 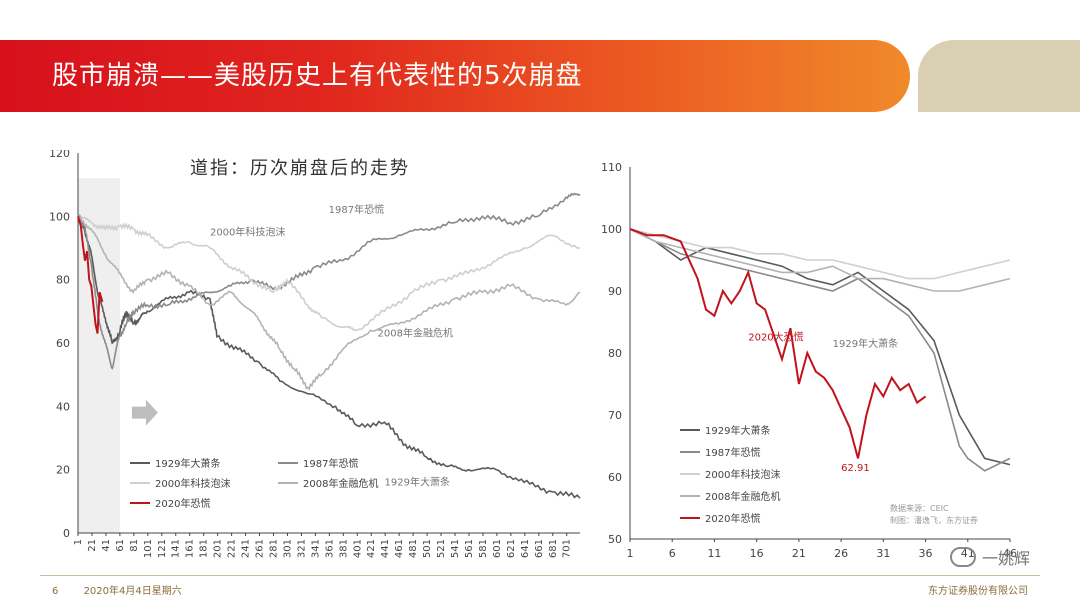 I want to click on annotation-label: 2008年金融危机, so click(x=415, y=333).